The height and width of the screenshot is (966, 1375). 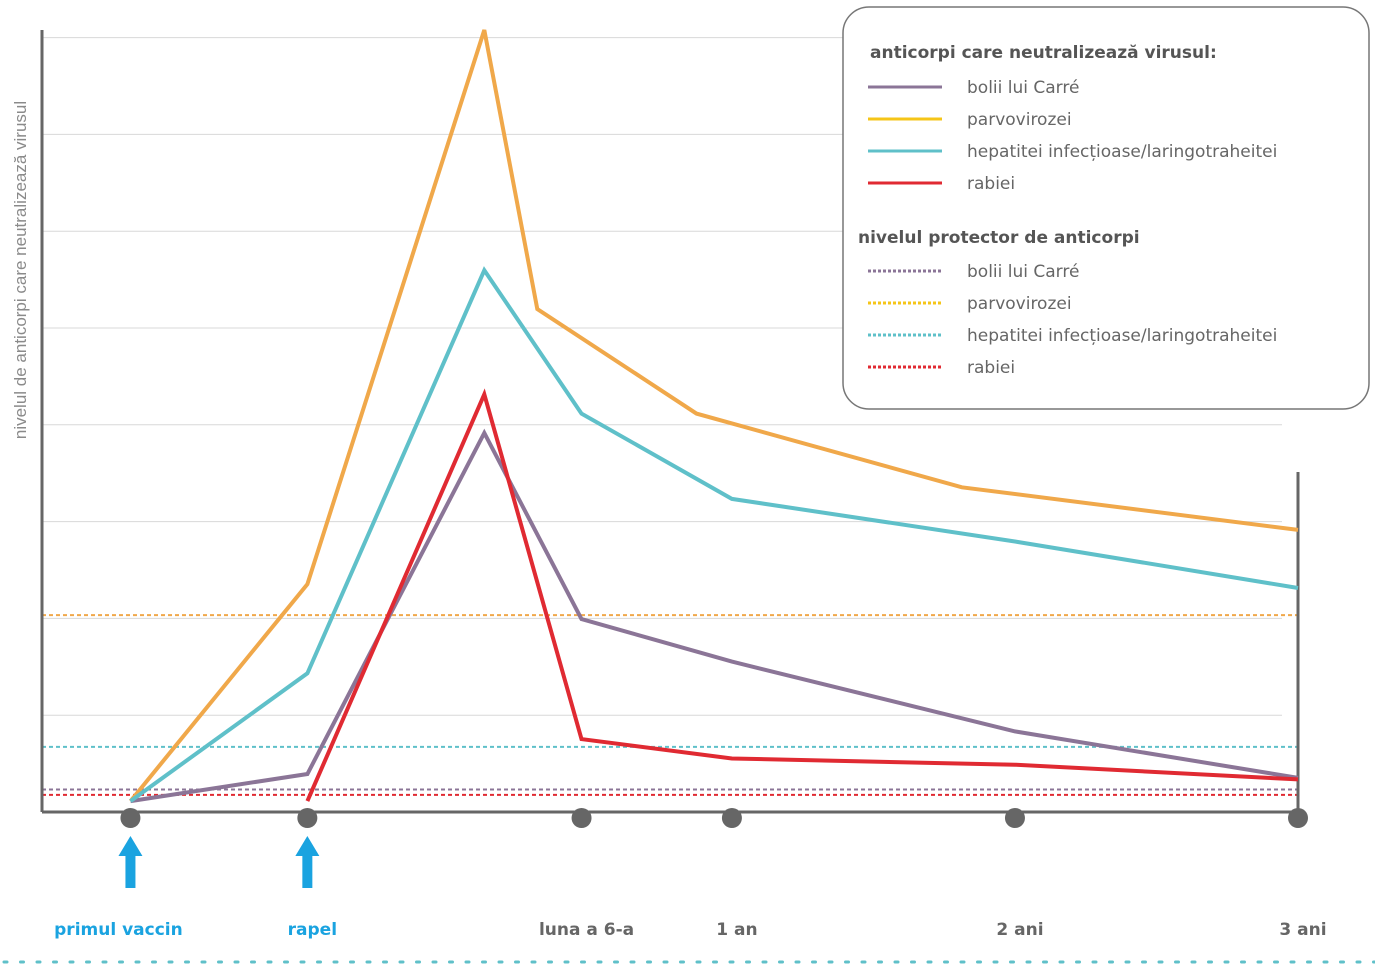 What do you see at coordinates (586, 930) in the screenshot?
I see `tick-label: luna a 6-a` at bounding box center [586, 930].